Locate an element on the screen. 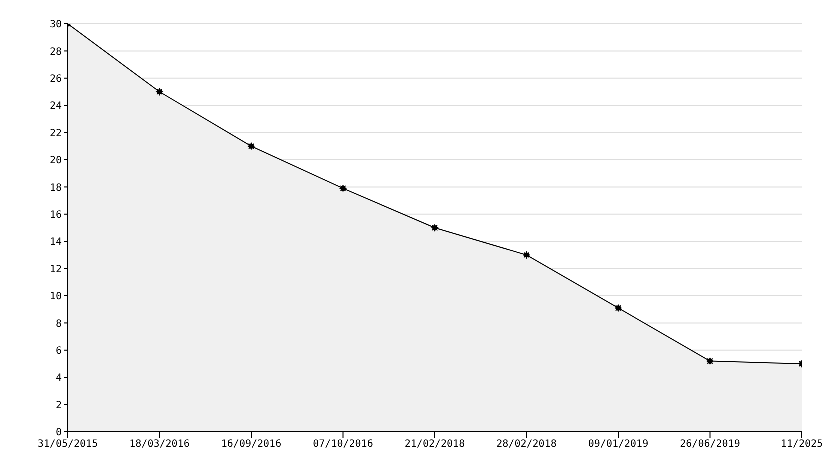 This screenshot has width=834, height=468. y-tick-label: 12 is located at coordinates (56, 270).